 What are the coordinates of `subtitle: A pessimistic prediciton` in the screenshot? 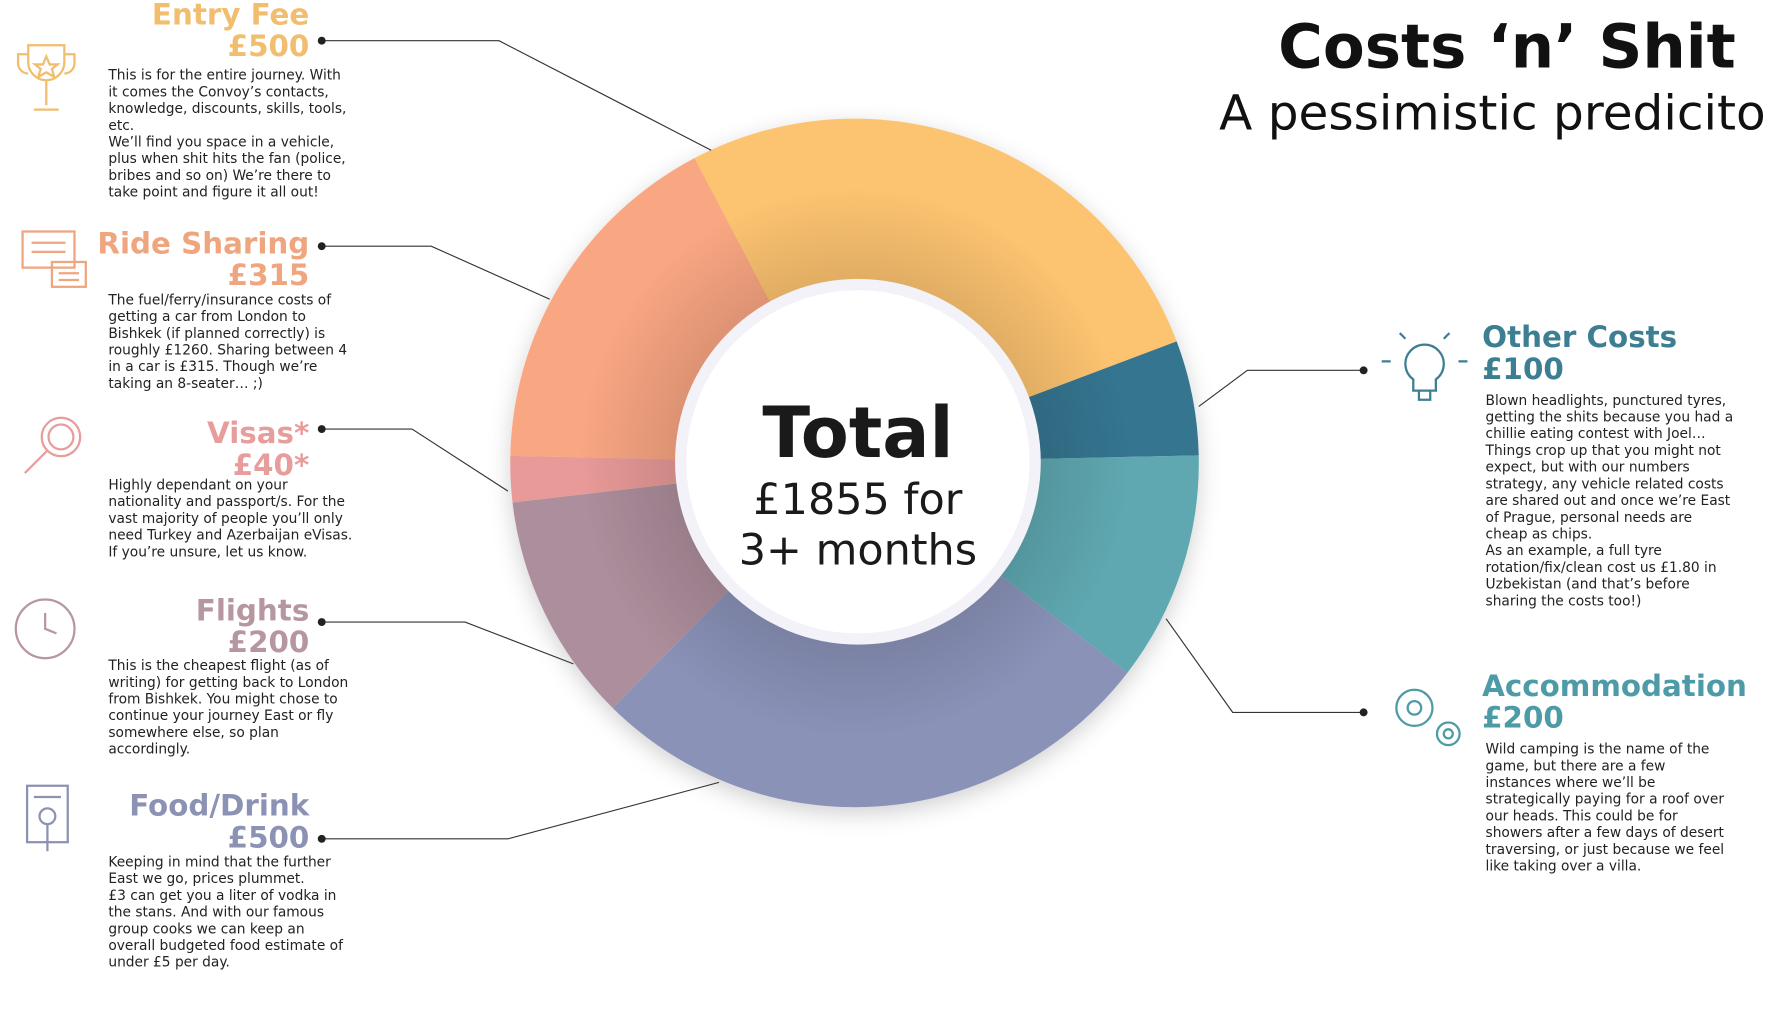 It's located at (1494, 113).